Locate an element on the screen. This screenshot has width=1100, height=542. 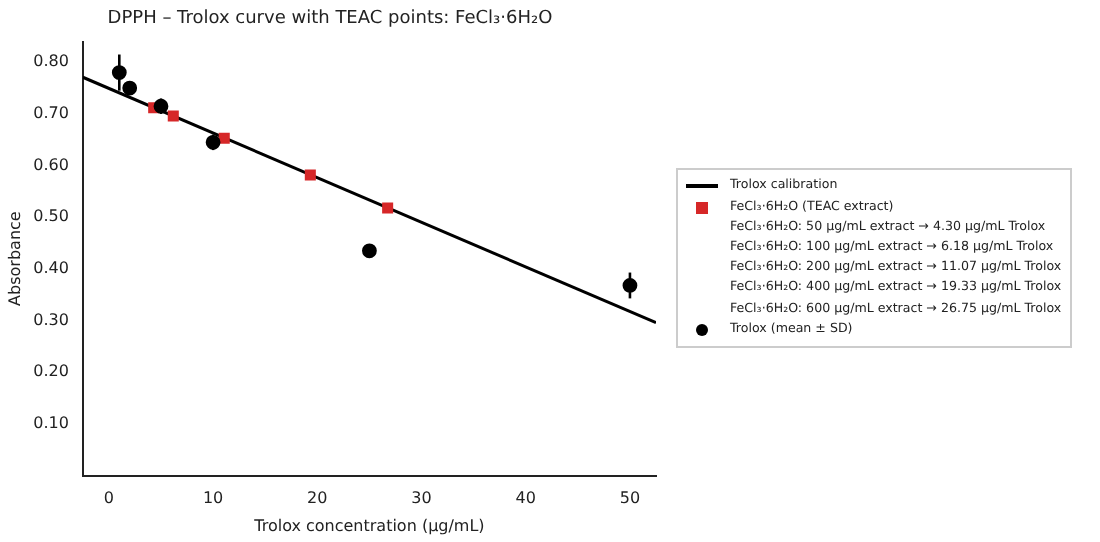
y-tick-label: 0.50 is located at coordinates (51, 216).